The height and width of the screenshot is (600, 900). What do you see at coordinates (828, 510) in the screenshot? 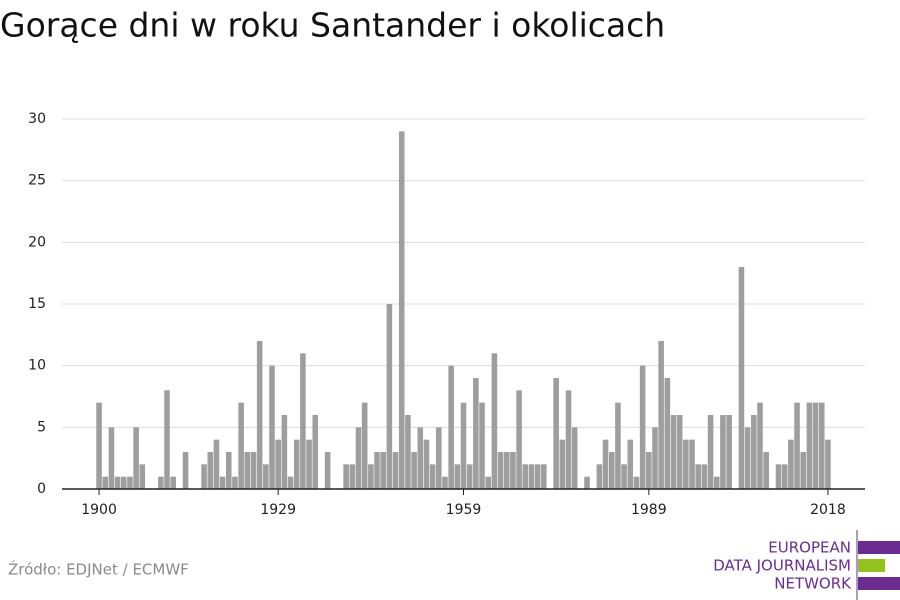
I see `x-tick-label: 2018` at bounding box center [828, 510].